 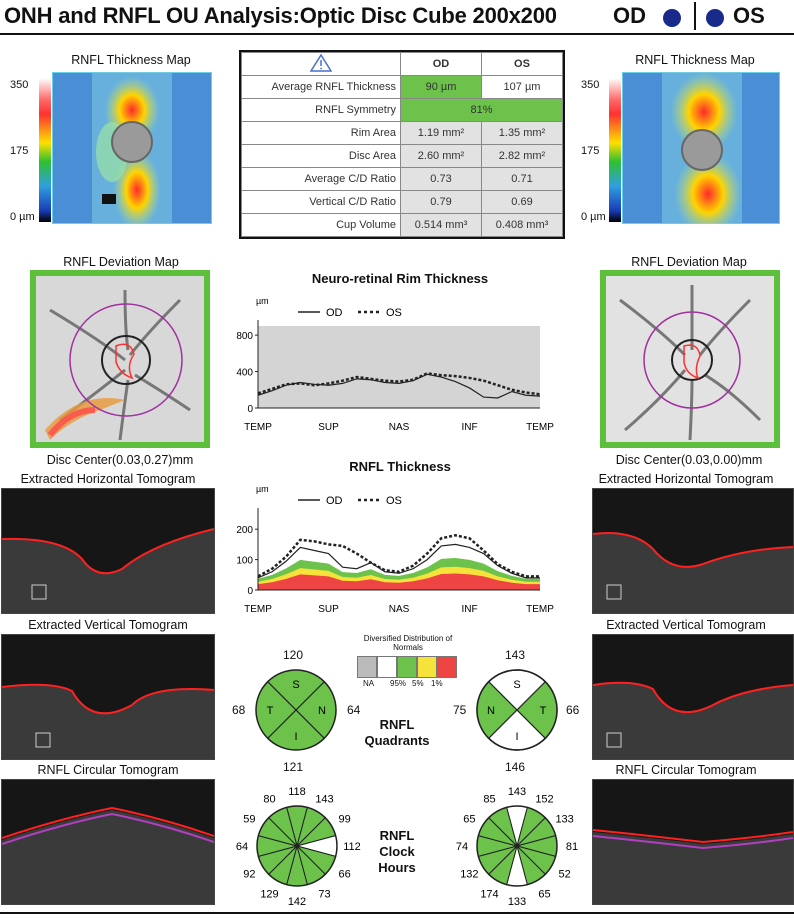 What do you see at coordinates (402, 110) in the screenshot?
I see `table-row: RNFL Symmetry 81%` at bounding box center [402, 110].